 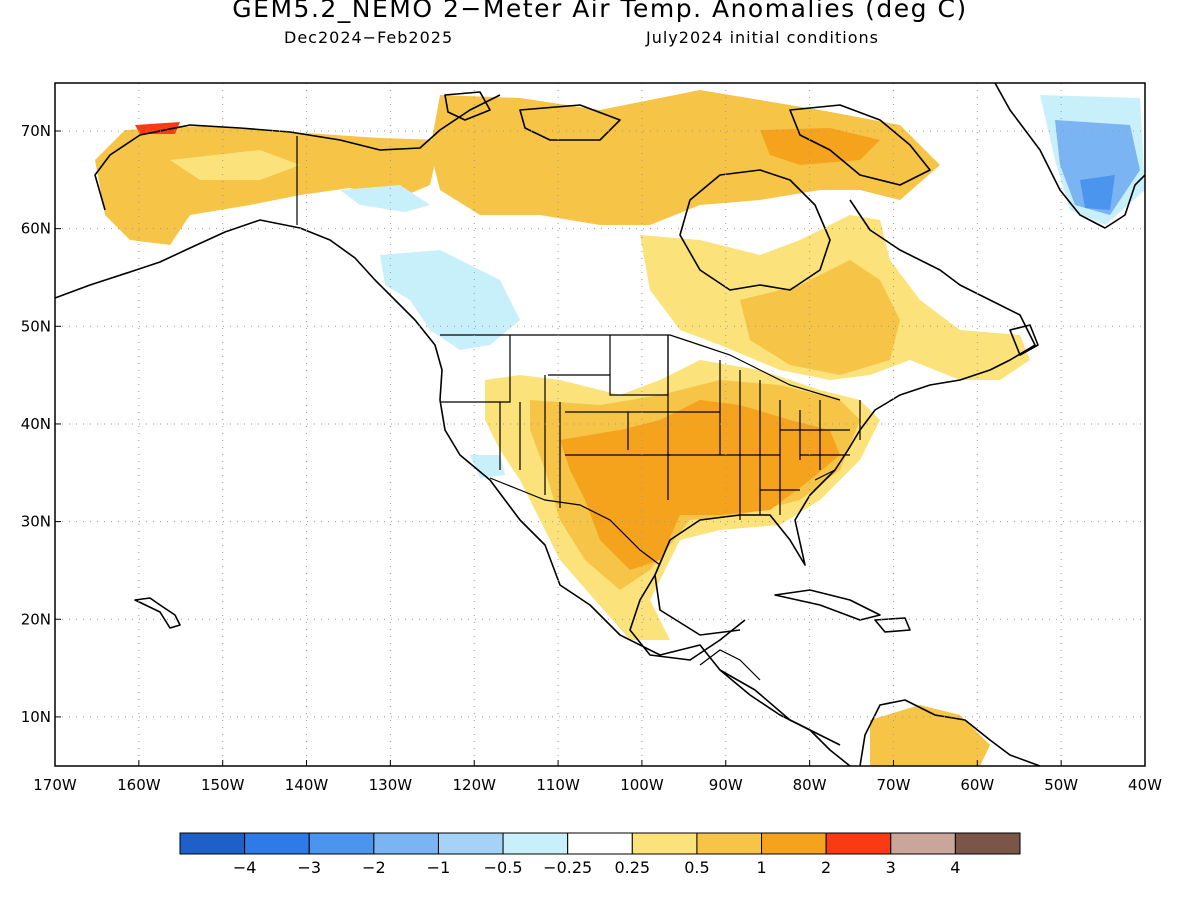 I want to click on coastline-baffin, so click(x=860, y=145).